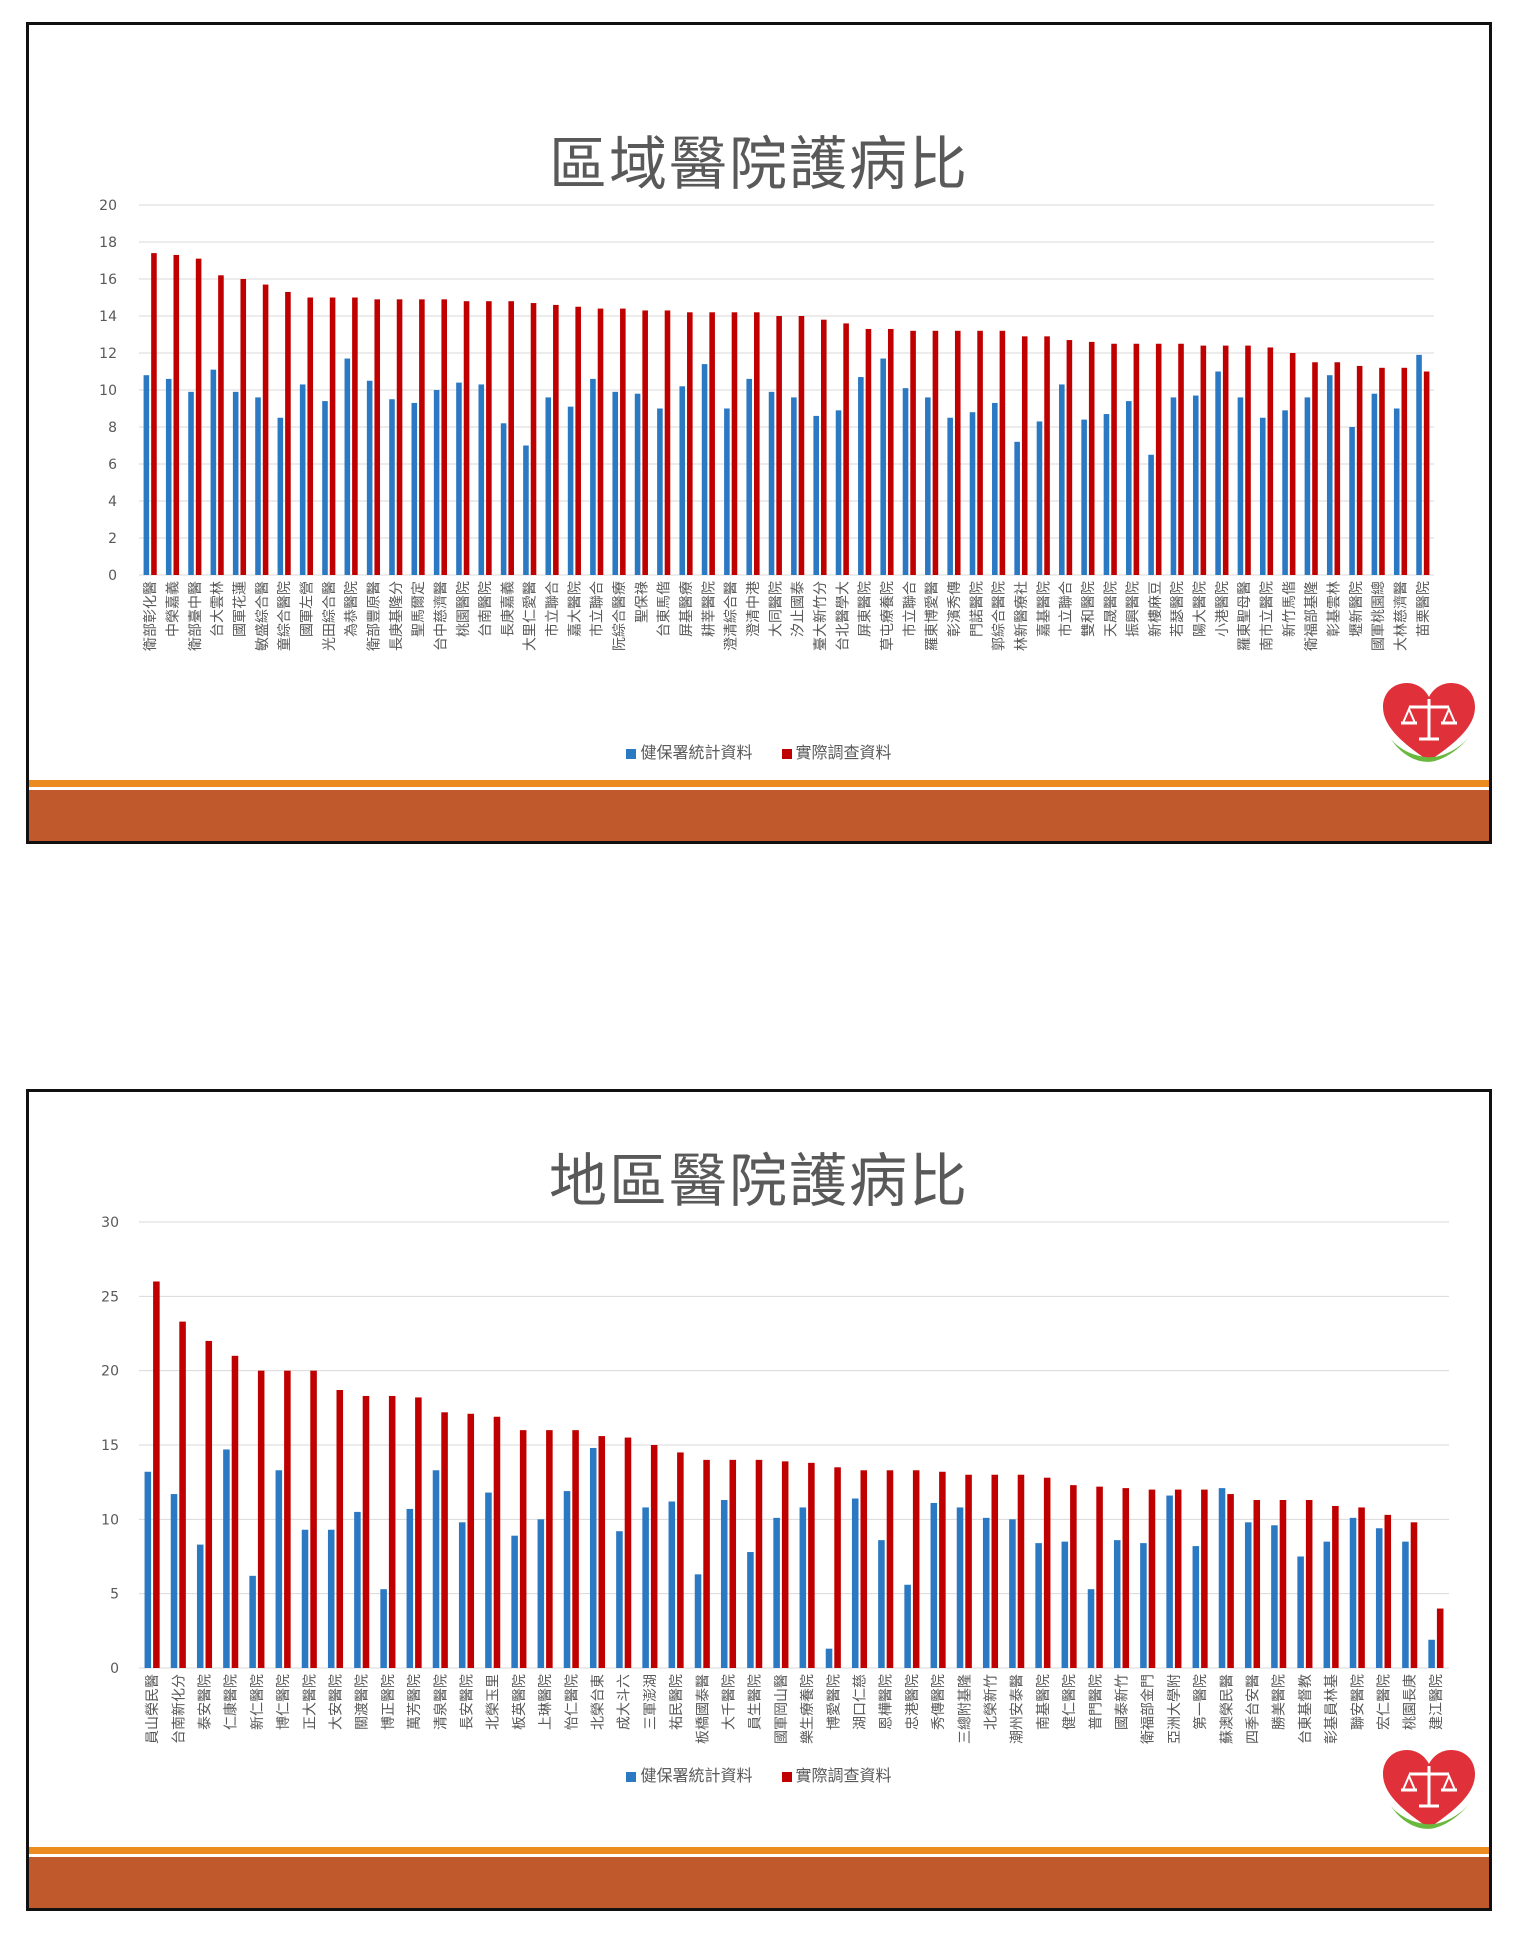 Image resolution: width=1516 pixels, height=1933 pixels. Describe the element at coordinates (363, 1702) in the screenshot. I see `x-tick-label: 關渡醫院` at that location.